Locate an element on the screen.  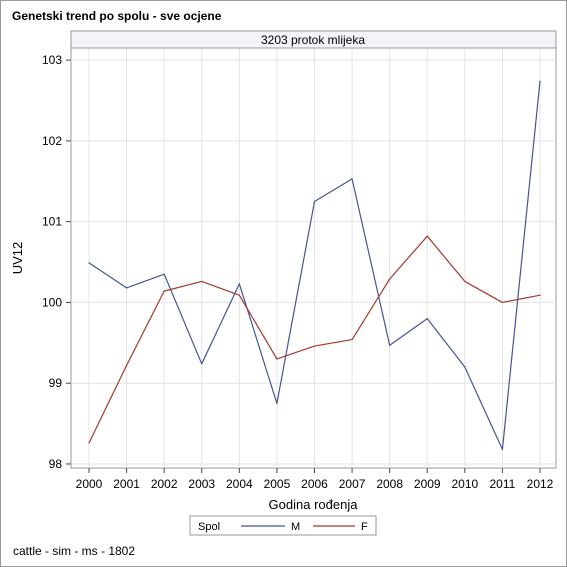
legend-title: Spol is located at coordinates (209, 527).